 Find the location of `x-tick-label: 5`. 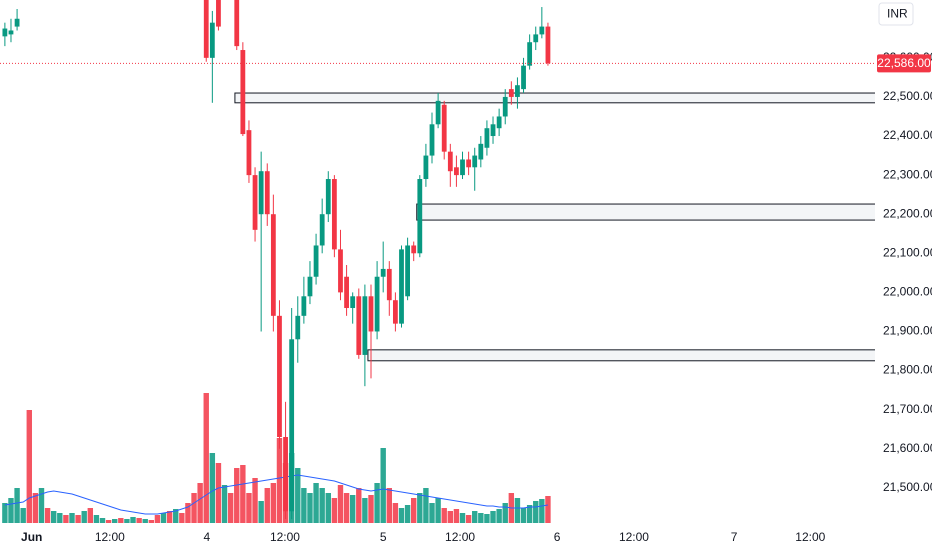

x-tick-label: 5 is located at coordinates (383, 537).